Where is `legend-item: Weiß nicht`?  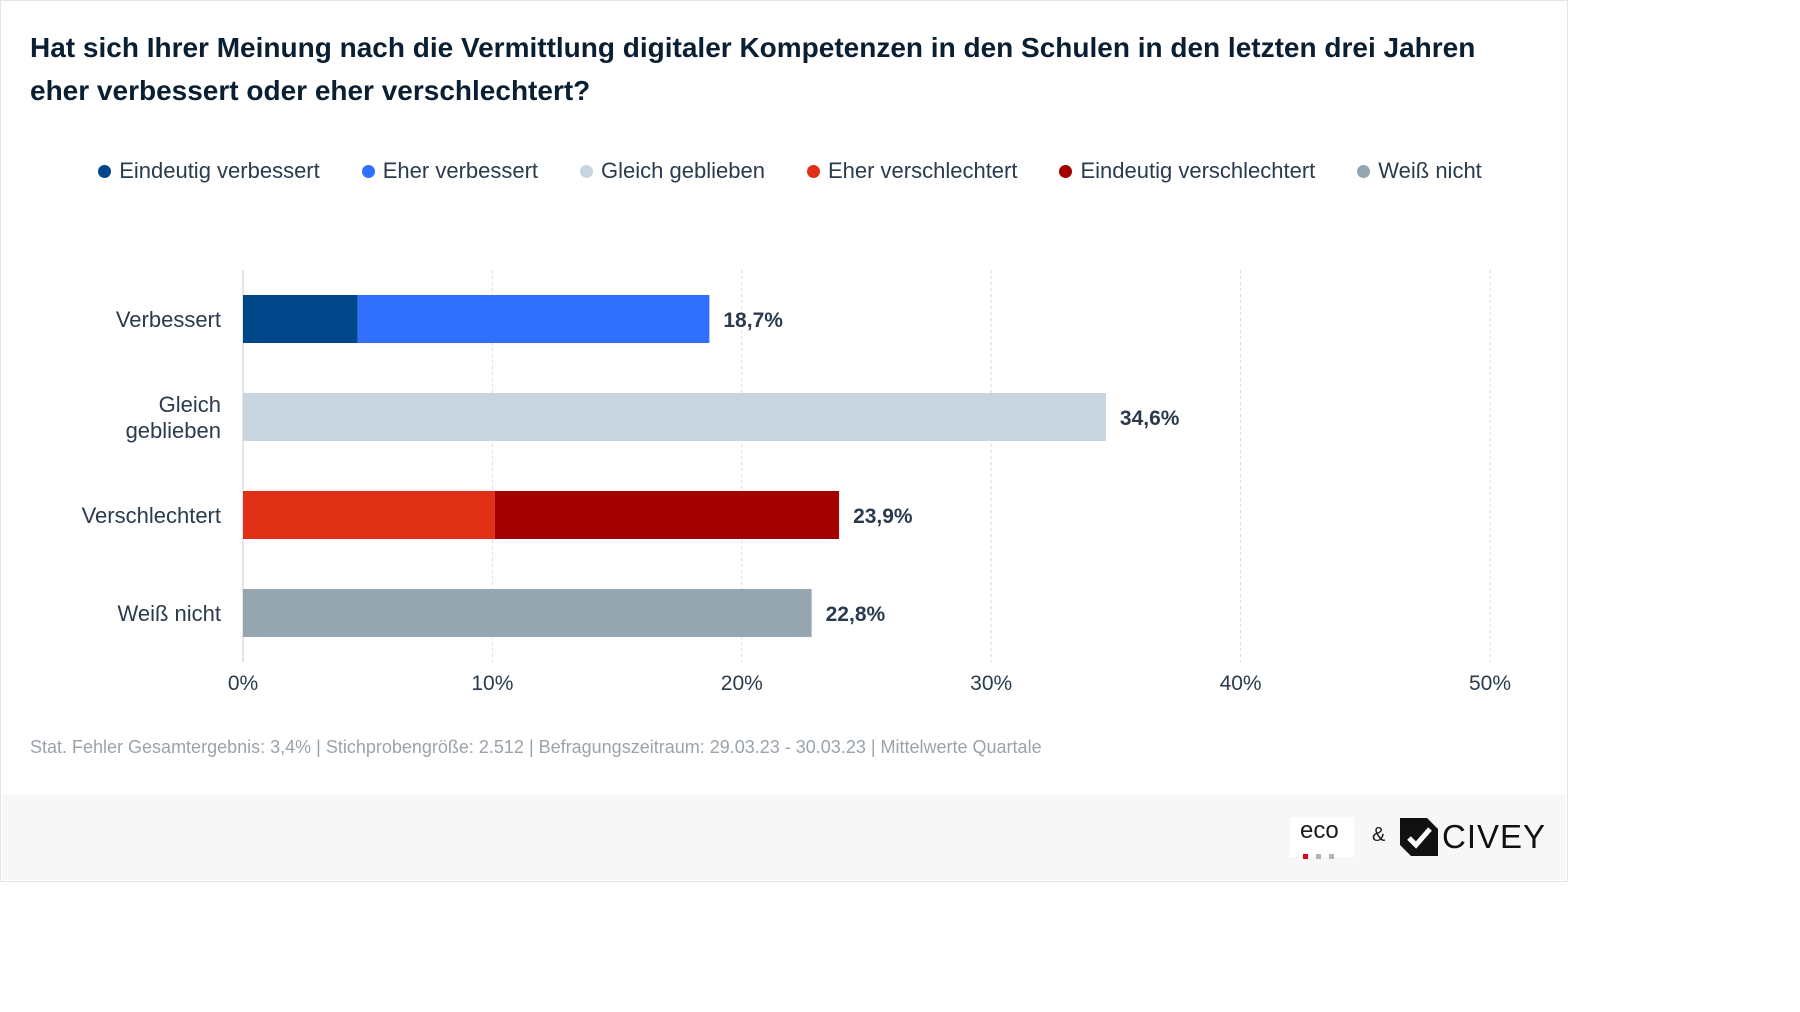 legend-item: Weiß nicht is located at coordinates (1419, 171).